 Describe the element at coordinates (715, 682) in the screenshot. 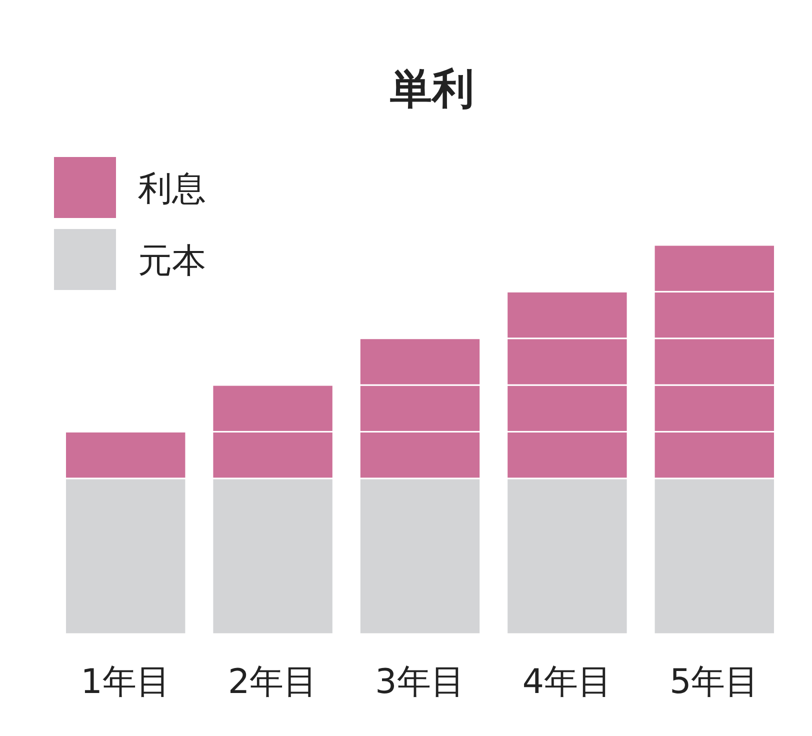

I see `x-tick-label: 5年目` at that location.